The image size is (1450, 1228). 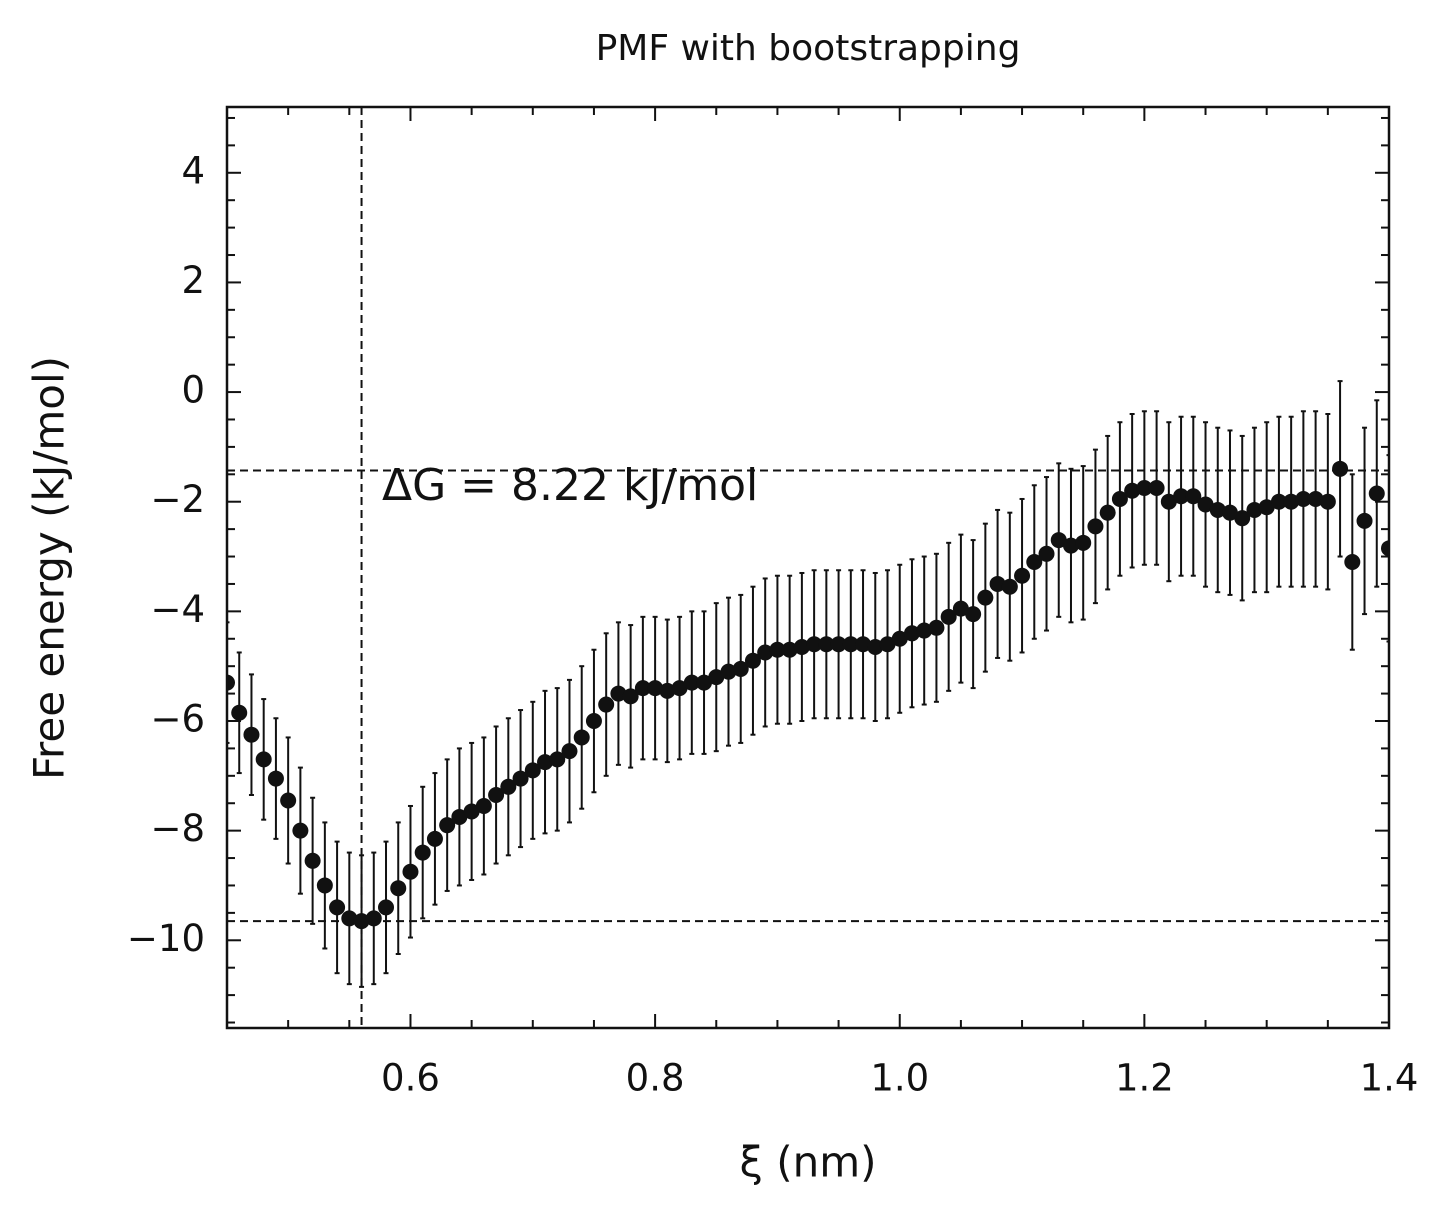 I want to click on x-tick-label: 0.8, so click(x=655, y=1078).